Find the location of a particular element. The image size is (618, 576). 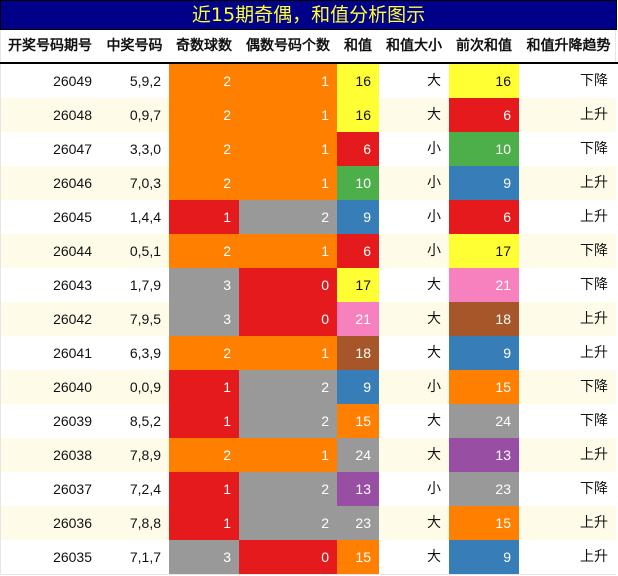

numbers-cell: 7,8,9 is located at coordinates (145, 455).